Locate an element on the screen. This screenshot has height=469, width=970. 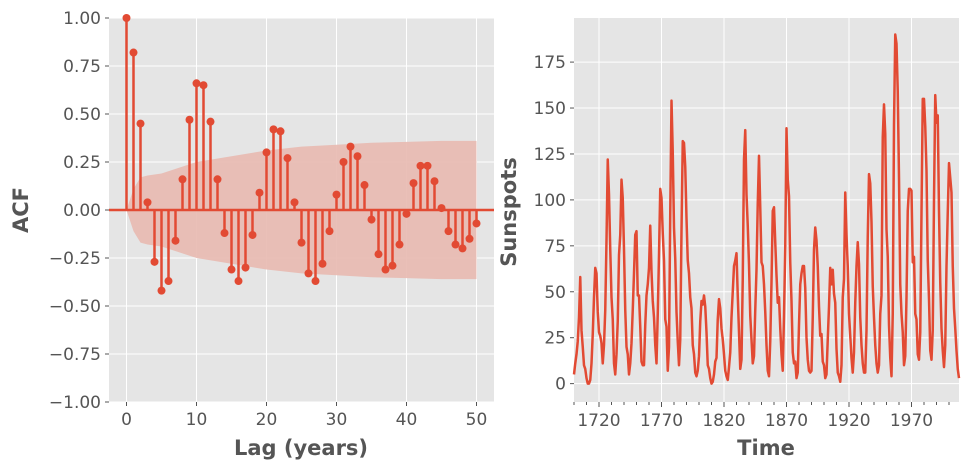
acf-x-tick-label: 10 is located at coordinates (197, 420).